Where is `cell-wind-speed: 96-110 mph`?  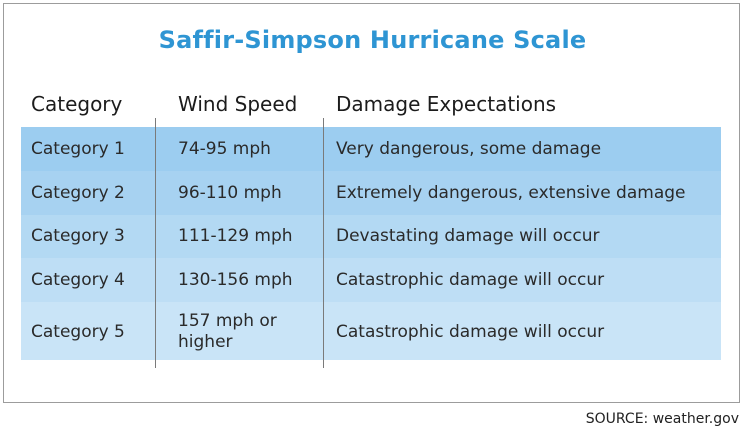
cell-wind-speed: 96-110 mph is located at coordinates (230, 193).